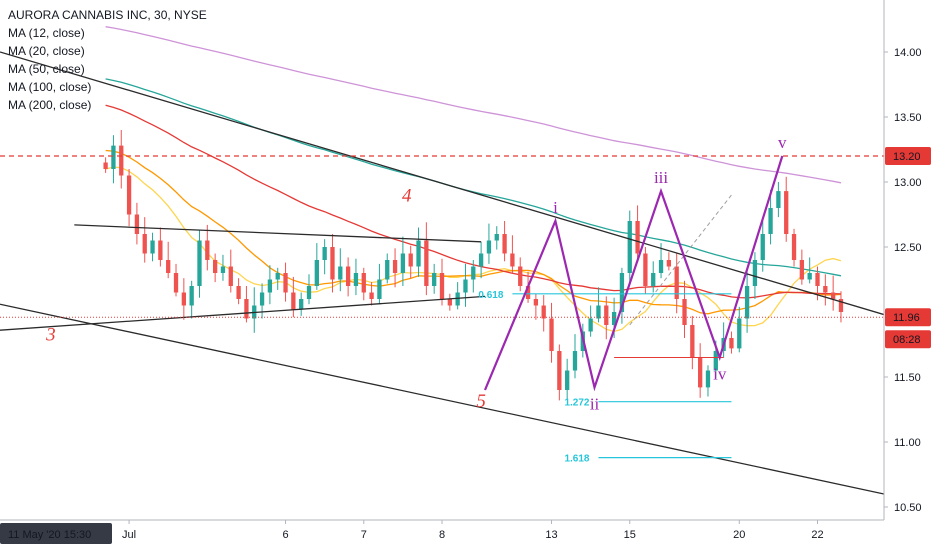 The image size is (932, 550). What do you see at coordinates (46, 69) in the screenshot?
I see `legend-ma50: MA (50, close)` at bounding box center [46, 69].